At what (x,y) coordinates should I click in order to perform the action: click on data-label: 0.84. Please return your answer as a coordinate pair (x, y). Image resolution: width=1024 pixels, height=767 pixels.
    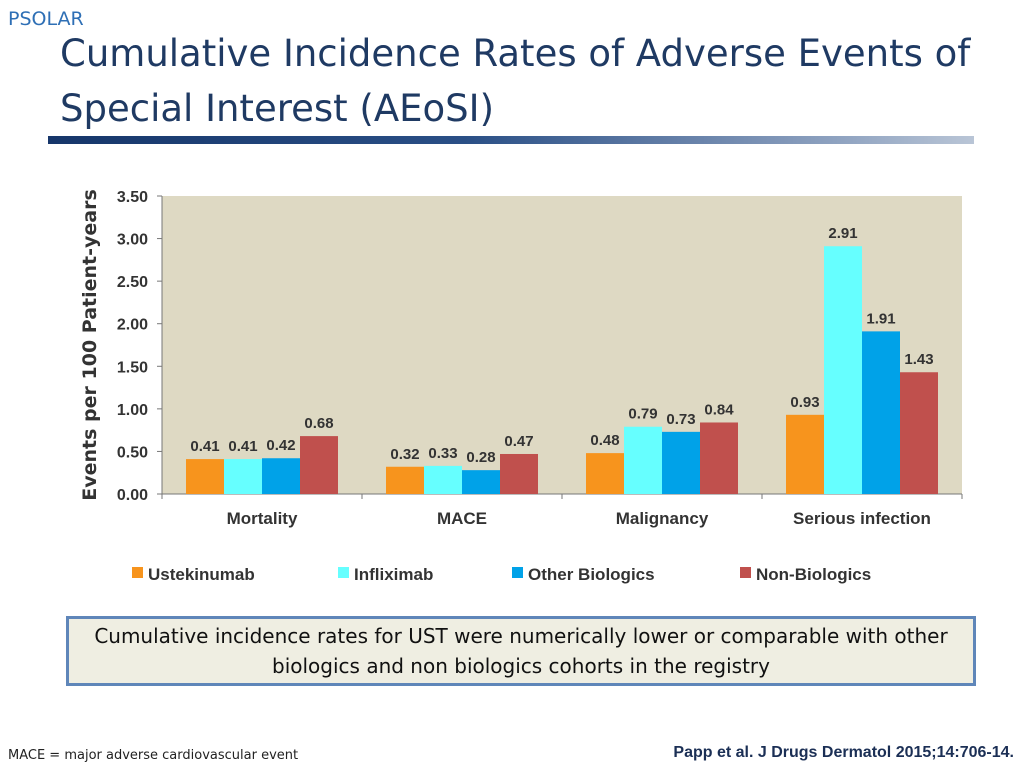
    Looking at the image, I should click on (719, 409).